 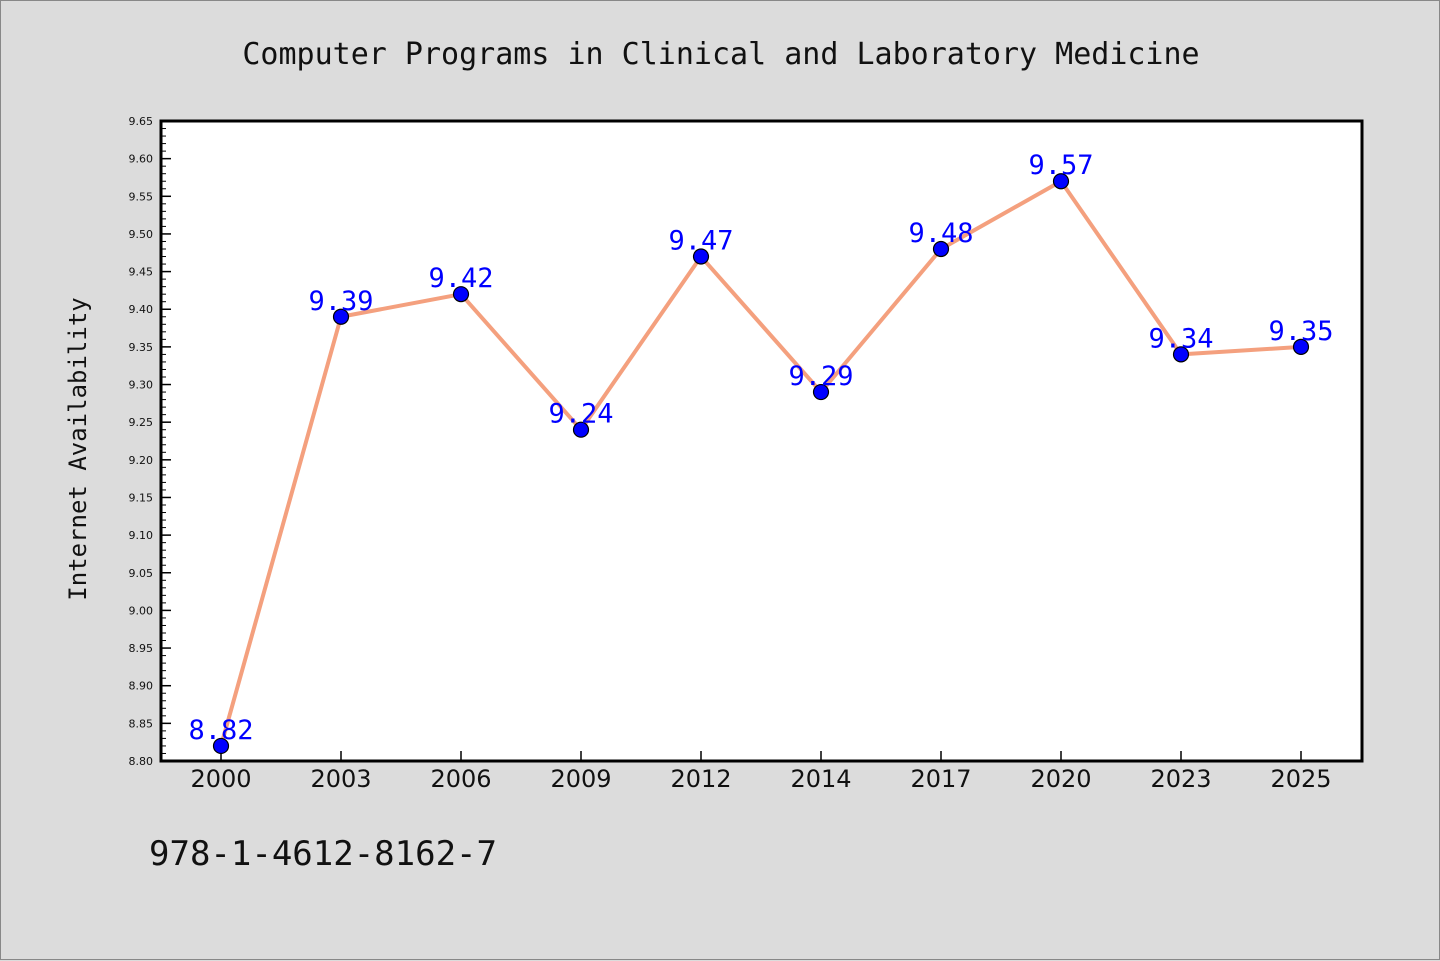 What do you see at coordinates (940, 779) in the screenshot?
I see `x-tick-label: 2017` at bounding box center [940, 779].